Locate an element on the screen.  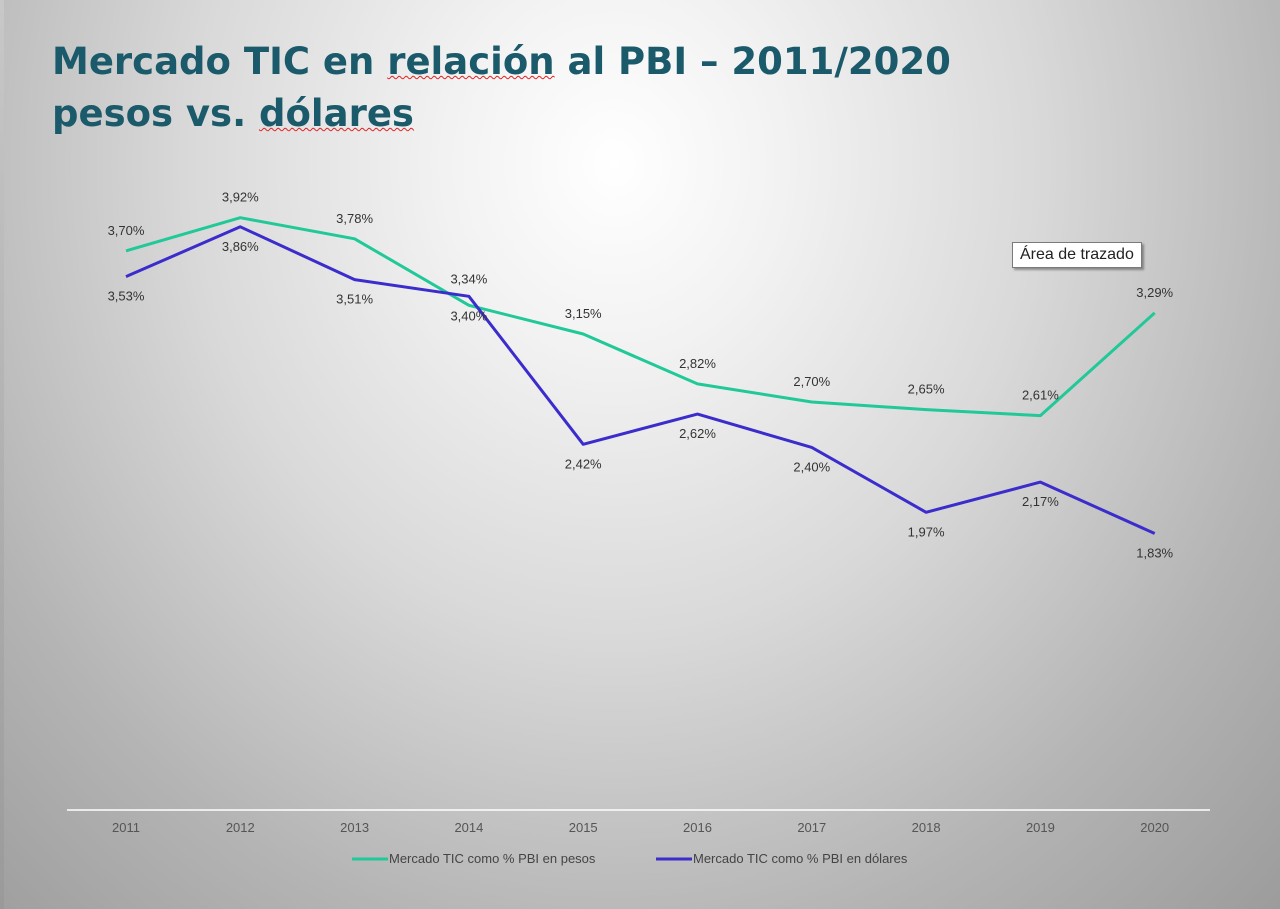
slide-edge is located at coordinates (2, 454).